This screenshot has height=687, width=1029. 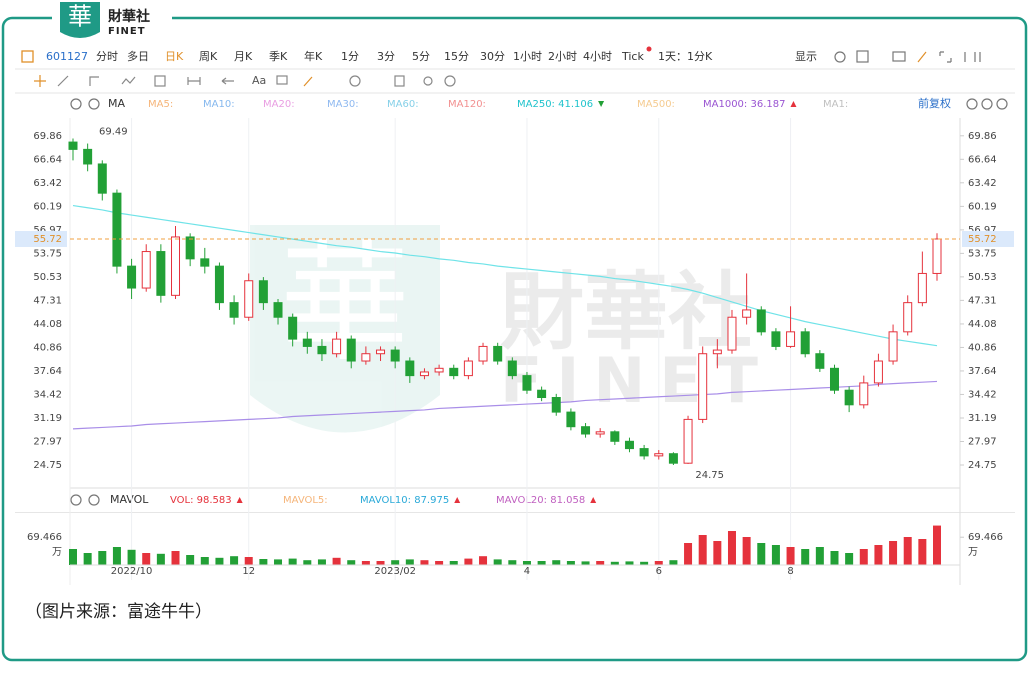 What do you see at coordinates (313, 56) in the screenshot?
I see `period-tab: 年K` at bounding box center [313, 56].